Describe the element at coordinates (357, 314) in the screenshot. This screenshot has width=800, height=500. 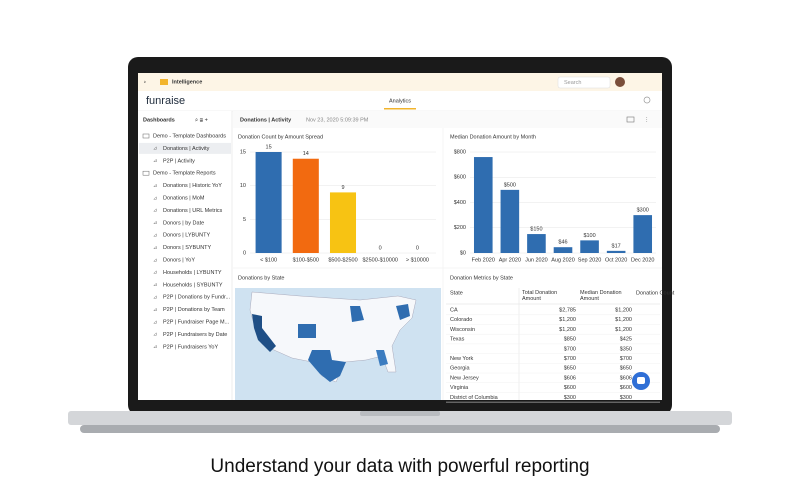
I see `state-wi` at that location.